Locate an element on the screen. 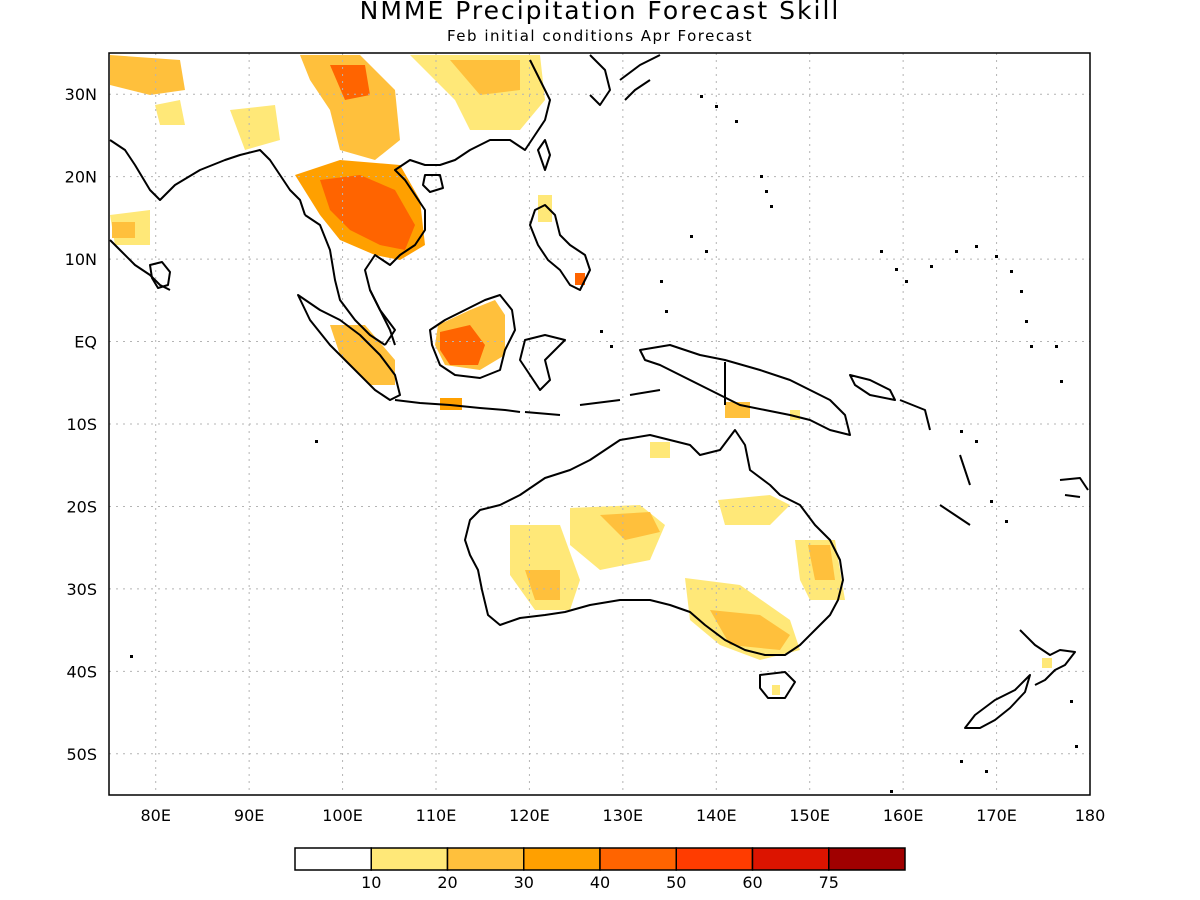 This screenshot has height=900, width=1200. shade-indochina-core is located at coordinates (367, 212).